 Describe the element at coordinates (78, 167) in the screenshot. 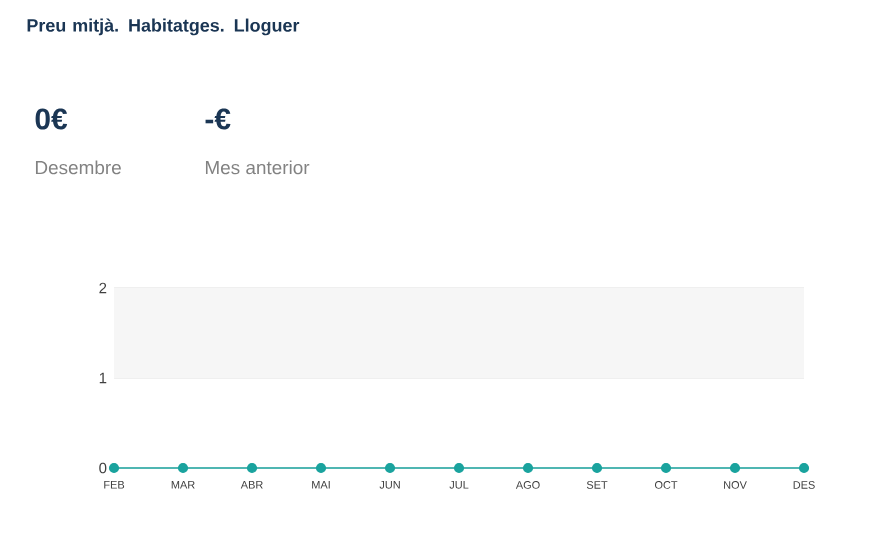

I see `text: Desembre` at that location.